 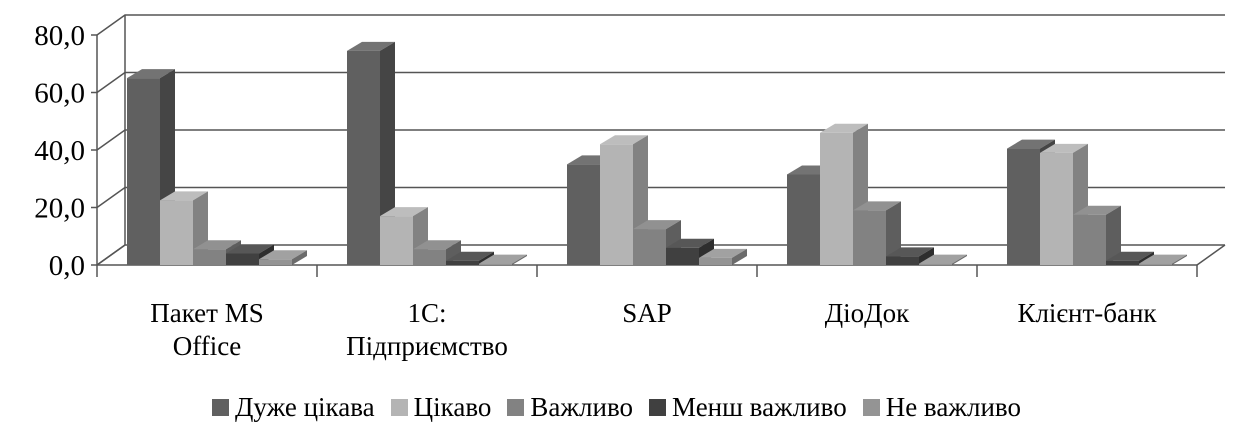 I want to click on y-tick-label: 60,0, so click(x=59, y=94).